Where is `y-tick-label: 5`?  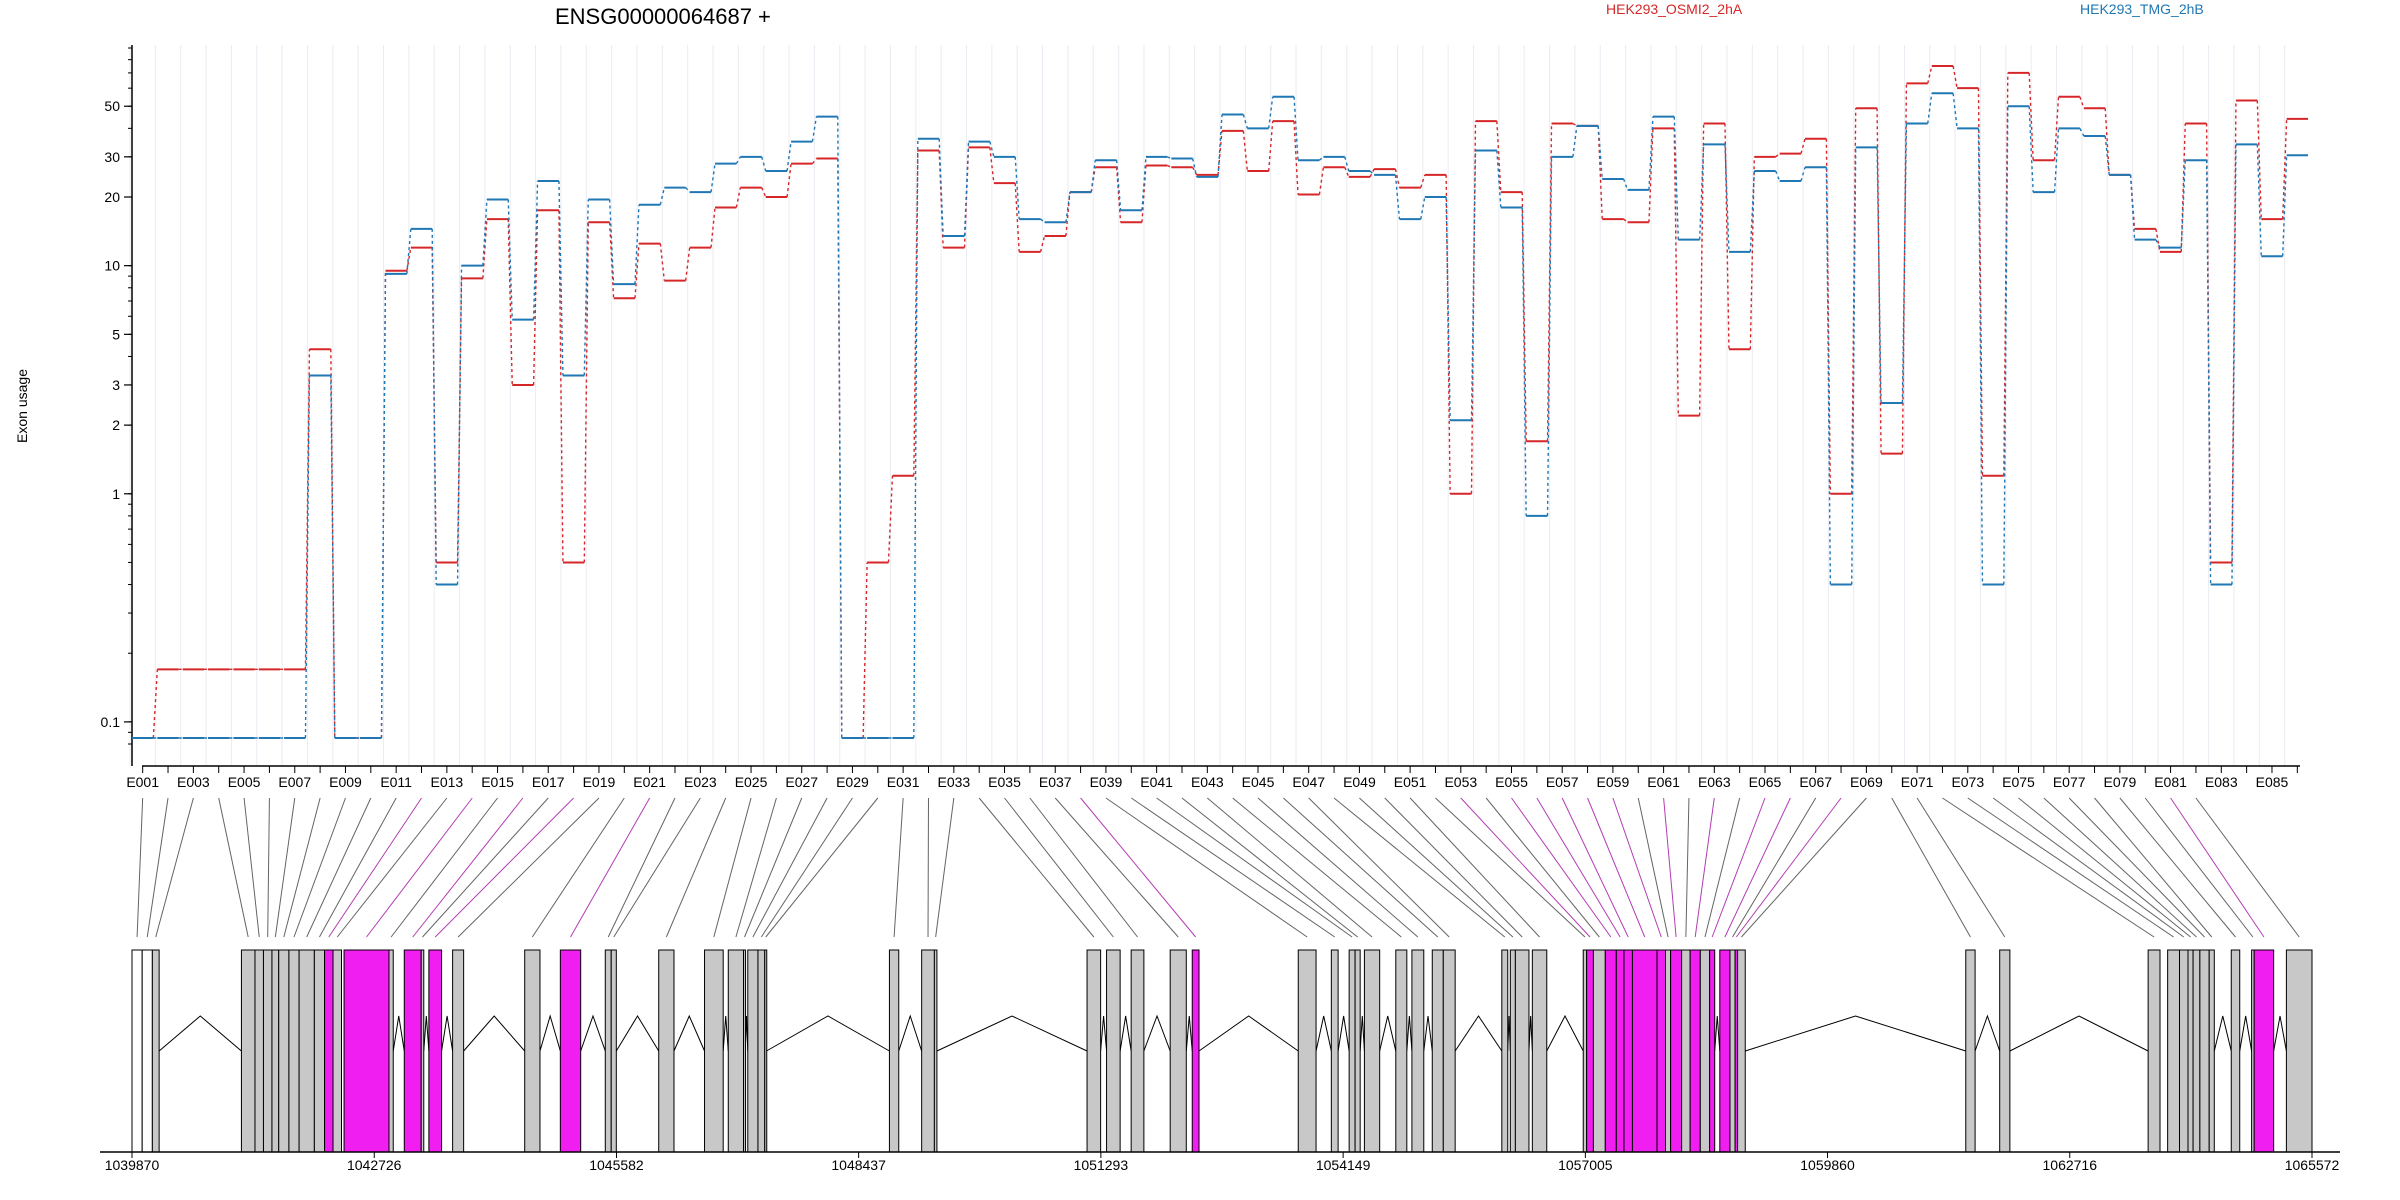 y-tick-label: 5 is located at coordinates (116, 334).